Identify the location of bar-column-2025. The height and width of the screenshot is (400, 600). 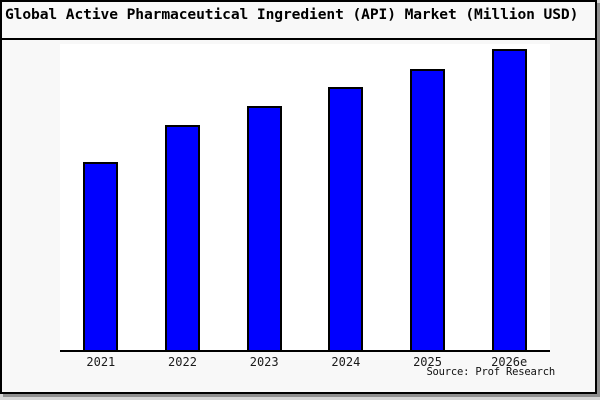
(428, 197).